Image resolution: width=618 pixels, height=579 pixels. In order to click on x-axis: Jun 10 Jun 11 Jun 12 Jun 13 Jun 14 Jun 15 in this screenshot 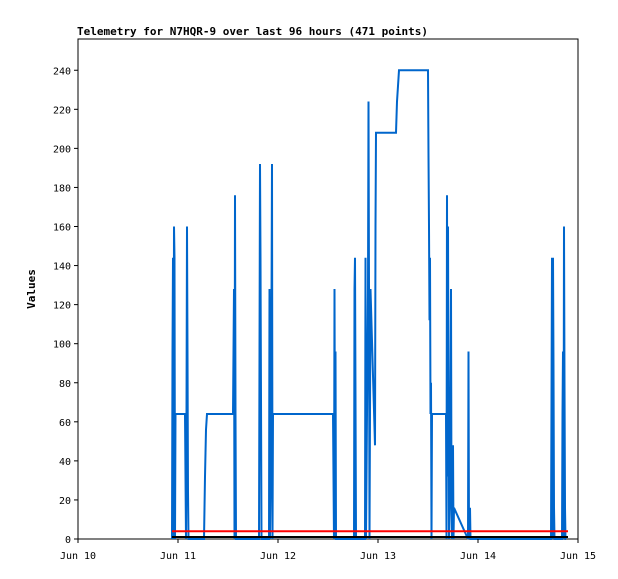, I will do `click(328, 550)`.